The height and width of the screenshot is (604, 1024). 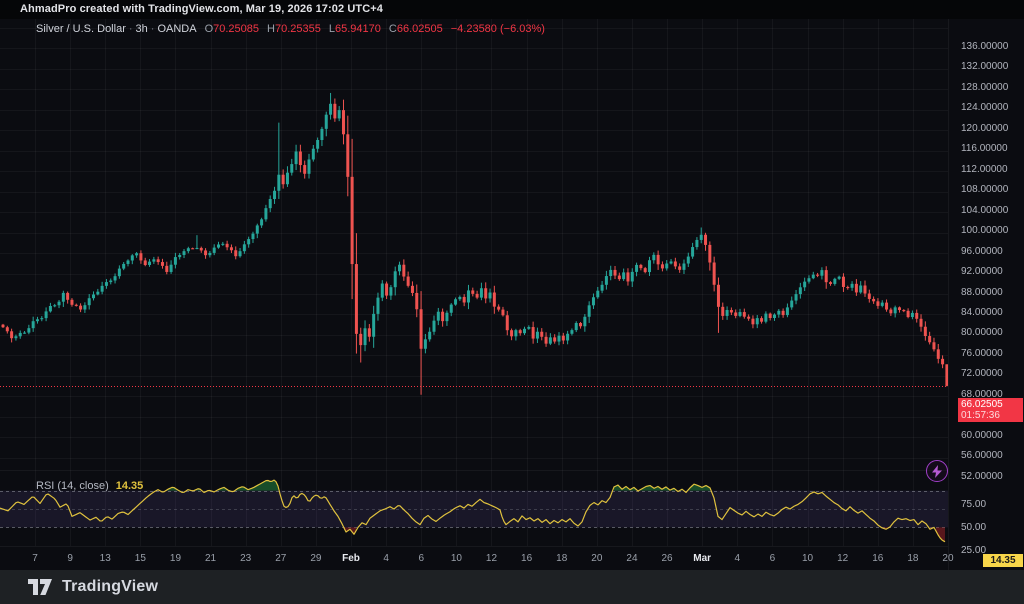 What do you see at coordinates (72, 486) in the screenshot?
I see `rsi-title: RSI (14, close)` at bounding box center [72, 486].